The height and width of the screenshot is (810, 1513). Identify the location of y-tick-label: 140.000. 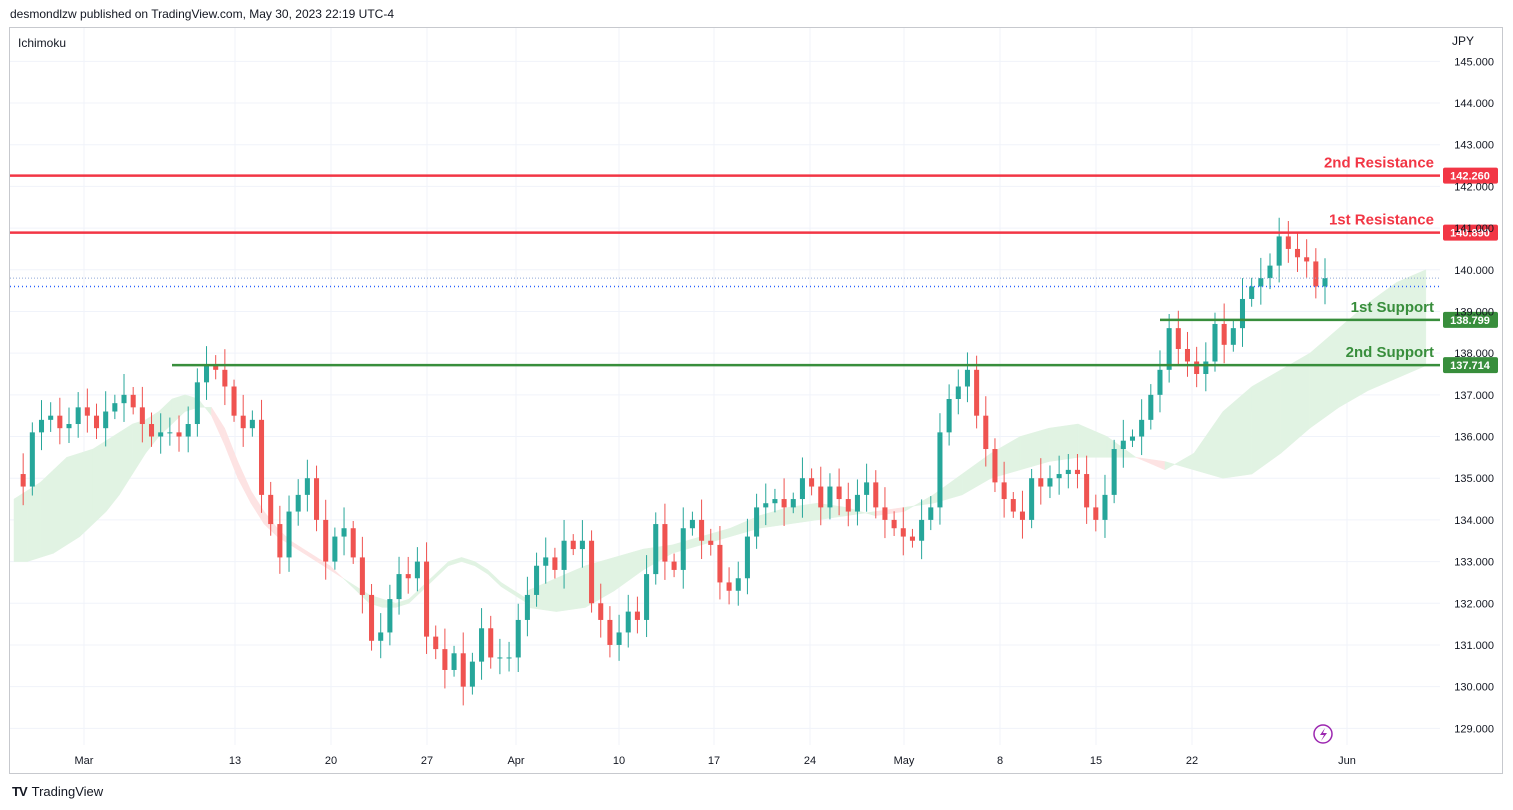
(1474, 271).